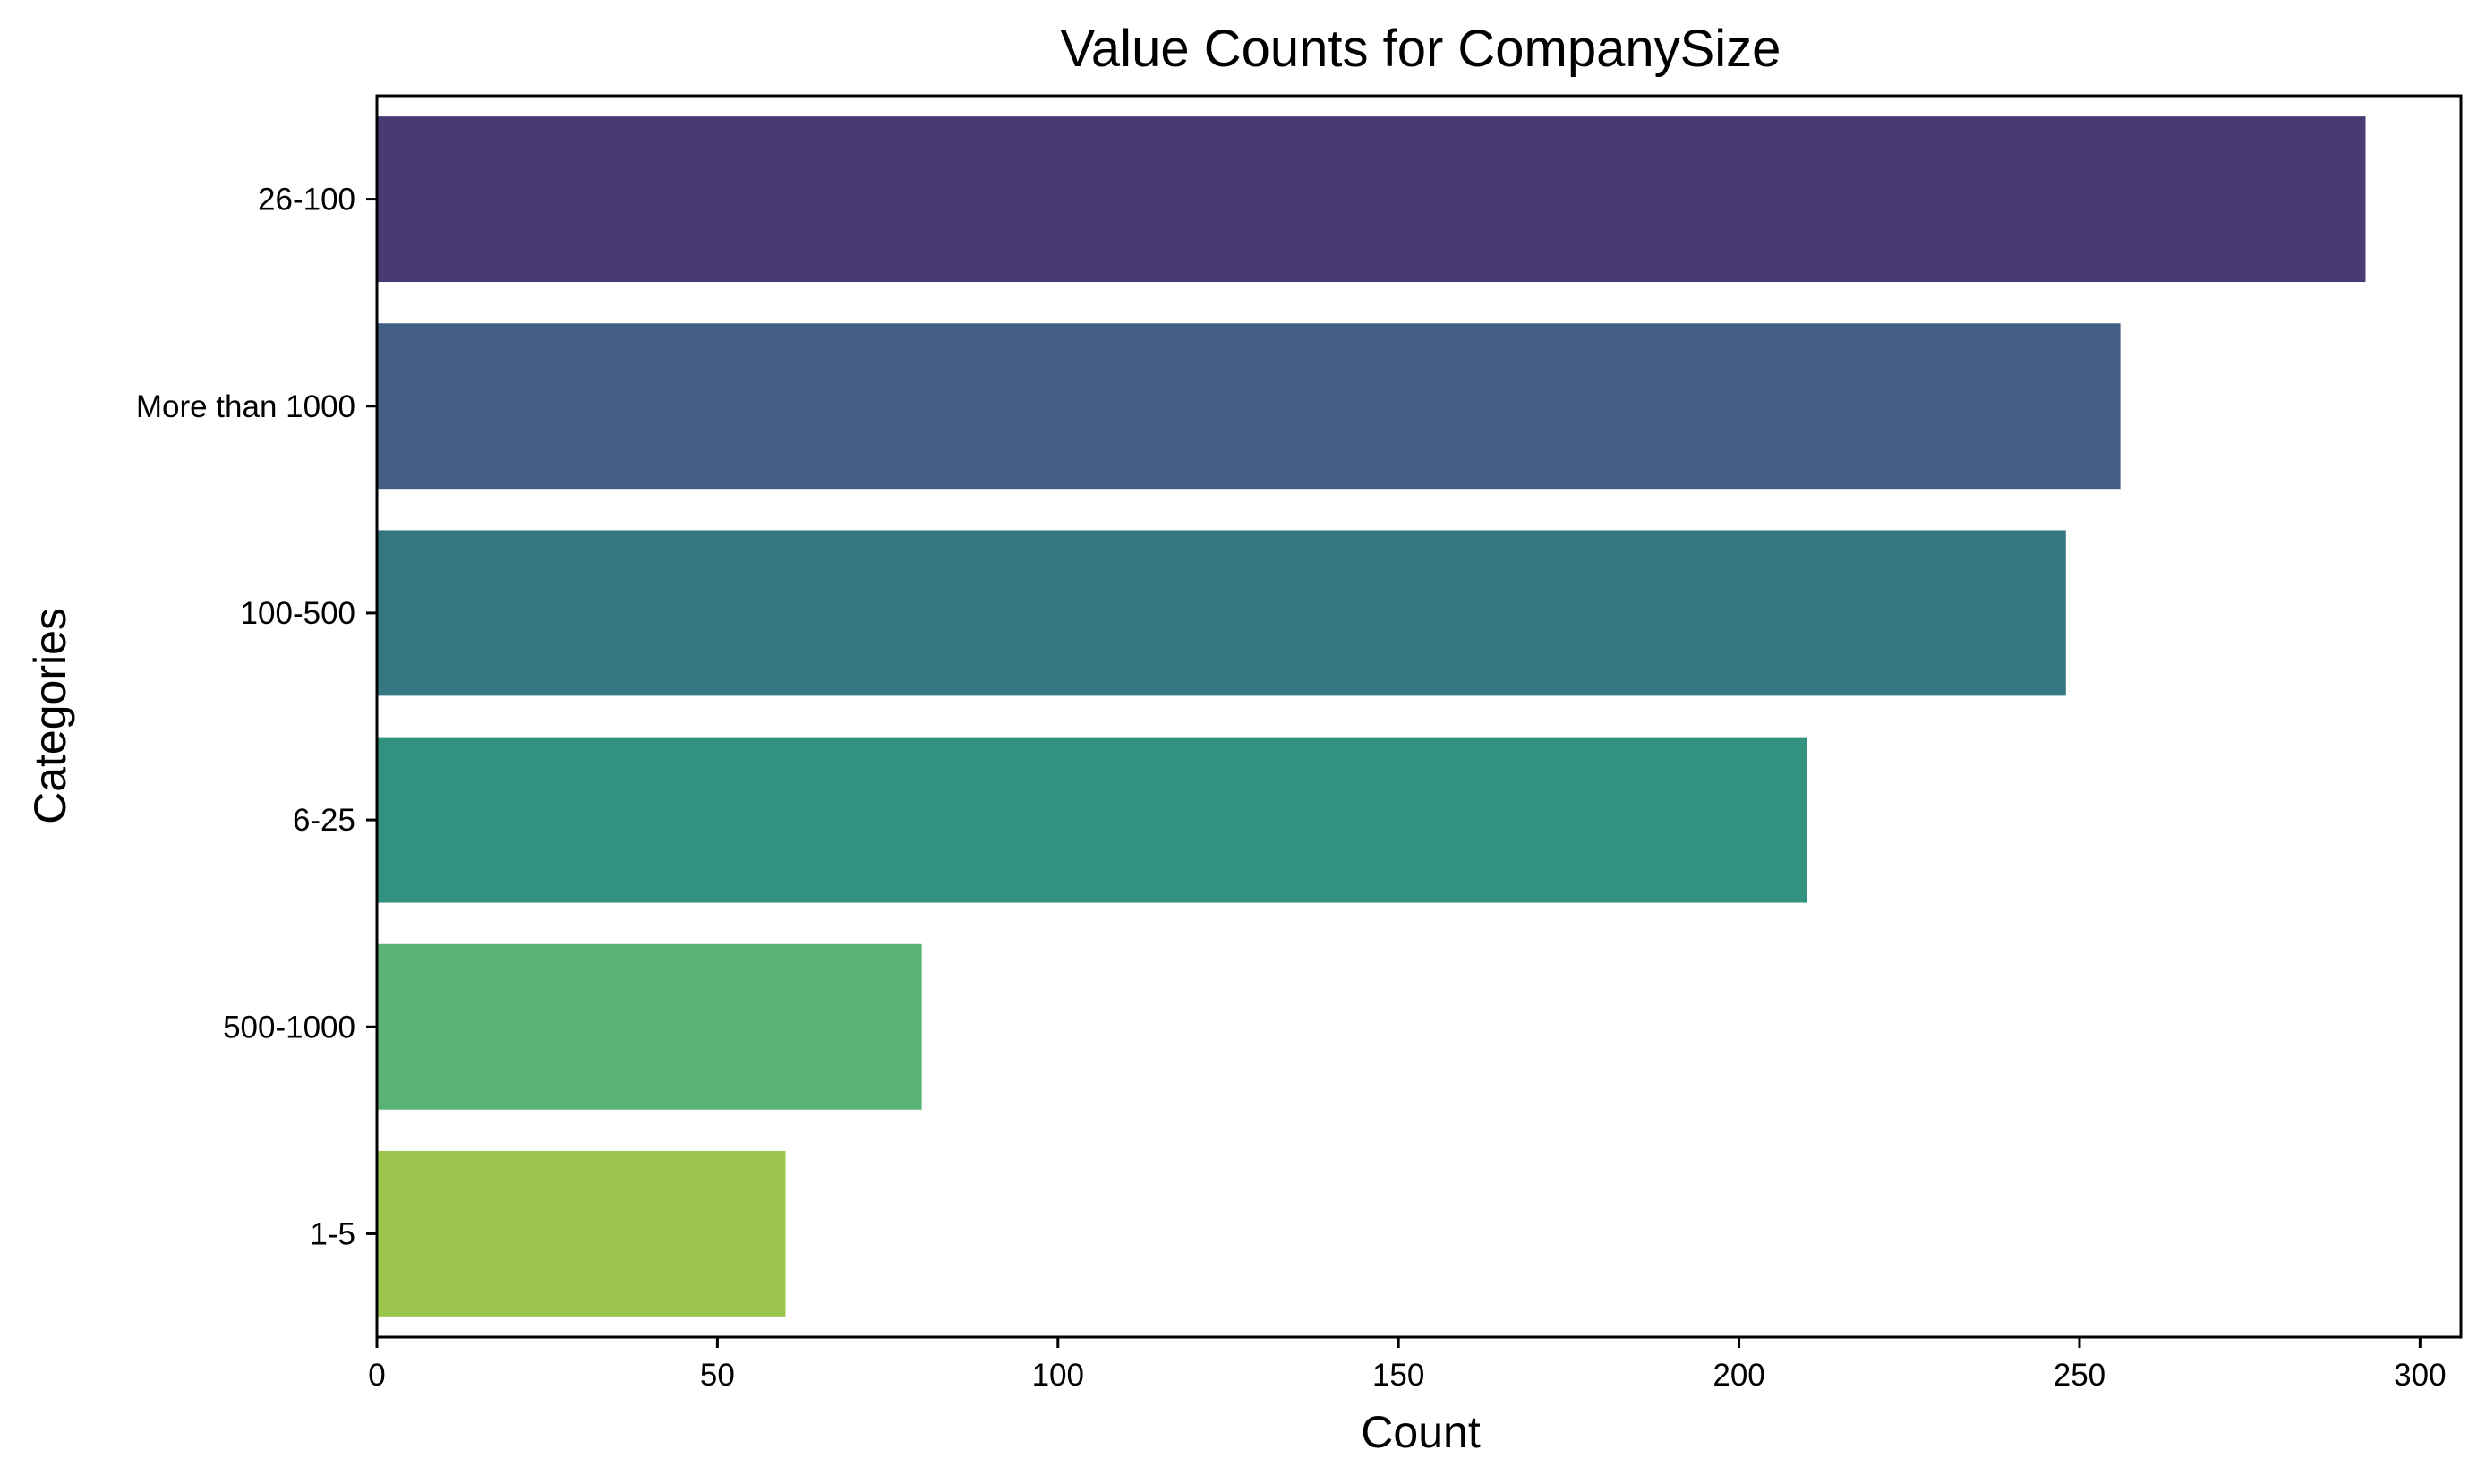 Image resolution: width=2486 pixels, height=1484 pixels. Describe the element at coordinates (1058, 1375) in the screenshot. I see `x-tick-label: 100` at that location.